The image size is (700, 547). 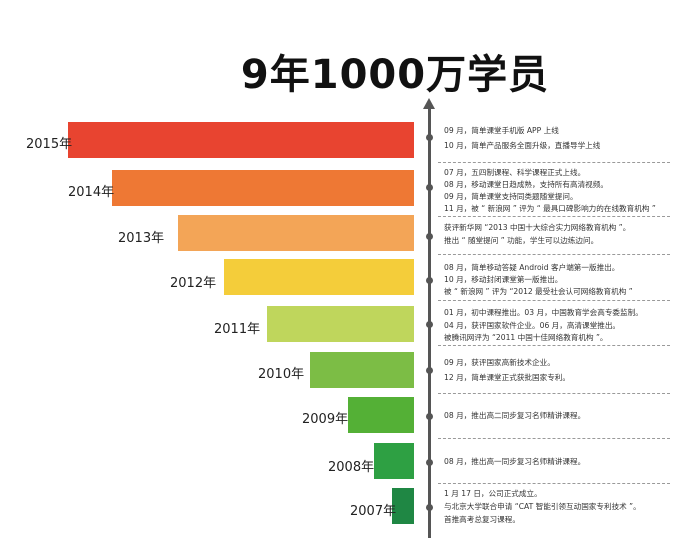 What do you see at coordinates (362, 370) in the screenshot?
I see `year-bar-2010` at bounding box center [362, 370].